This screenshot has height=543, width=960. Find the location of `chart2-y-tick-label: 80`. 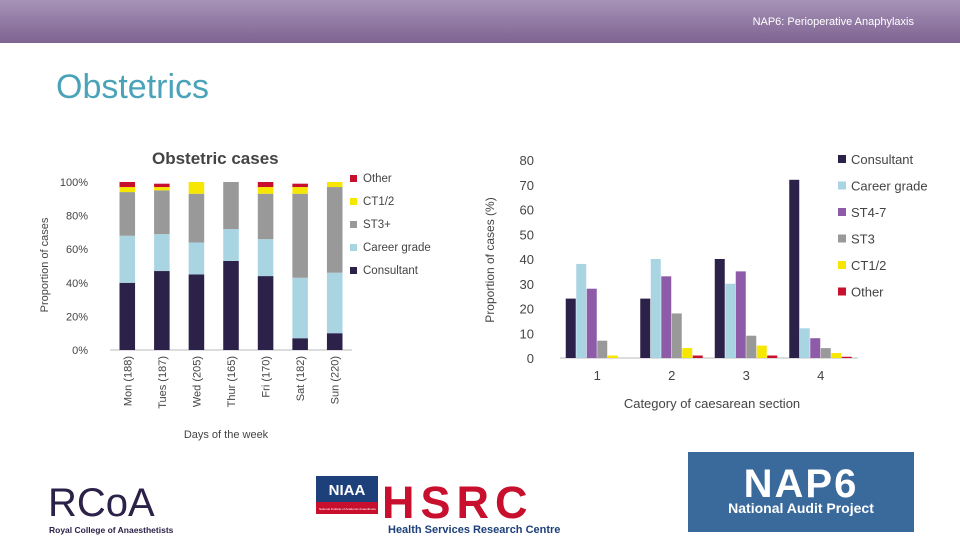

chart2-y-tick-label: 80 is located at coordinates (527, 160).